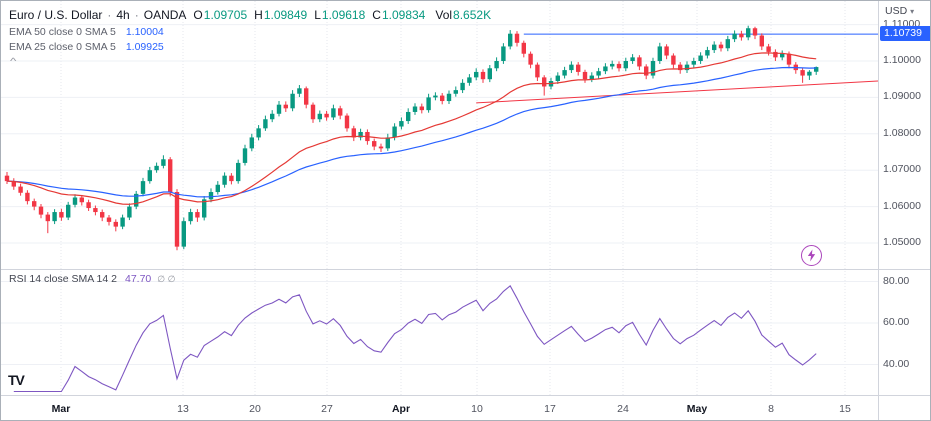  Describe the element at coordinates (13, 61) in the screenshot. I see `collapse-legend-button: ^` at that location.